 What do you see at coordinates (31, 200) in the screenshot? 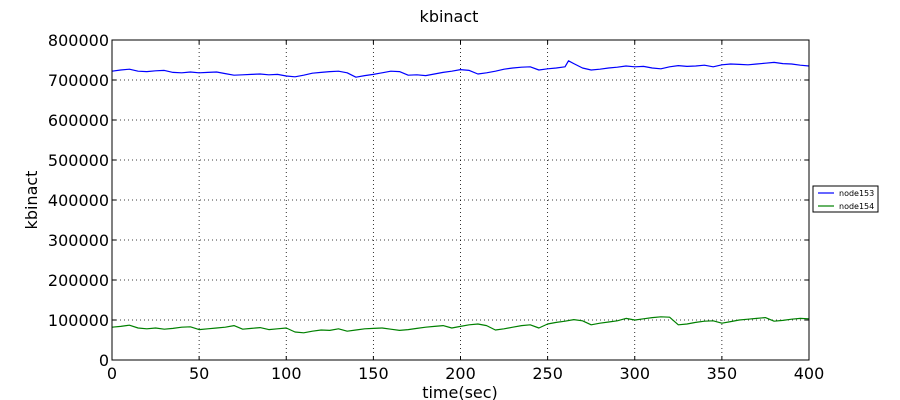
I see `y-axis-label: kbinact` at bounding box center [31, 200].